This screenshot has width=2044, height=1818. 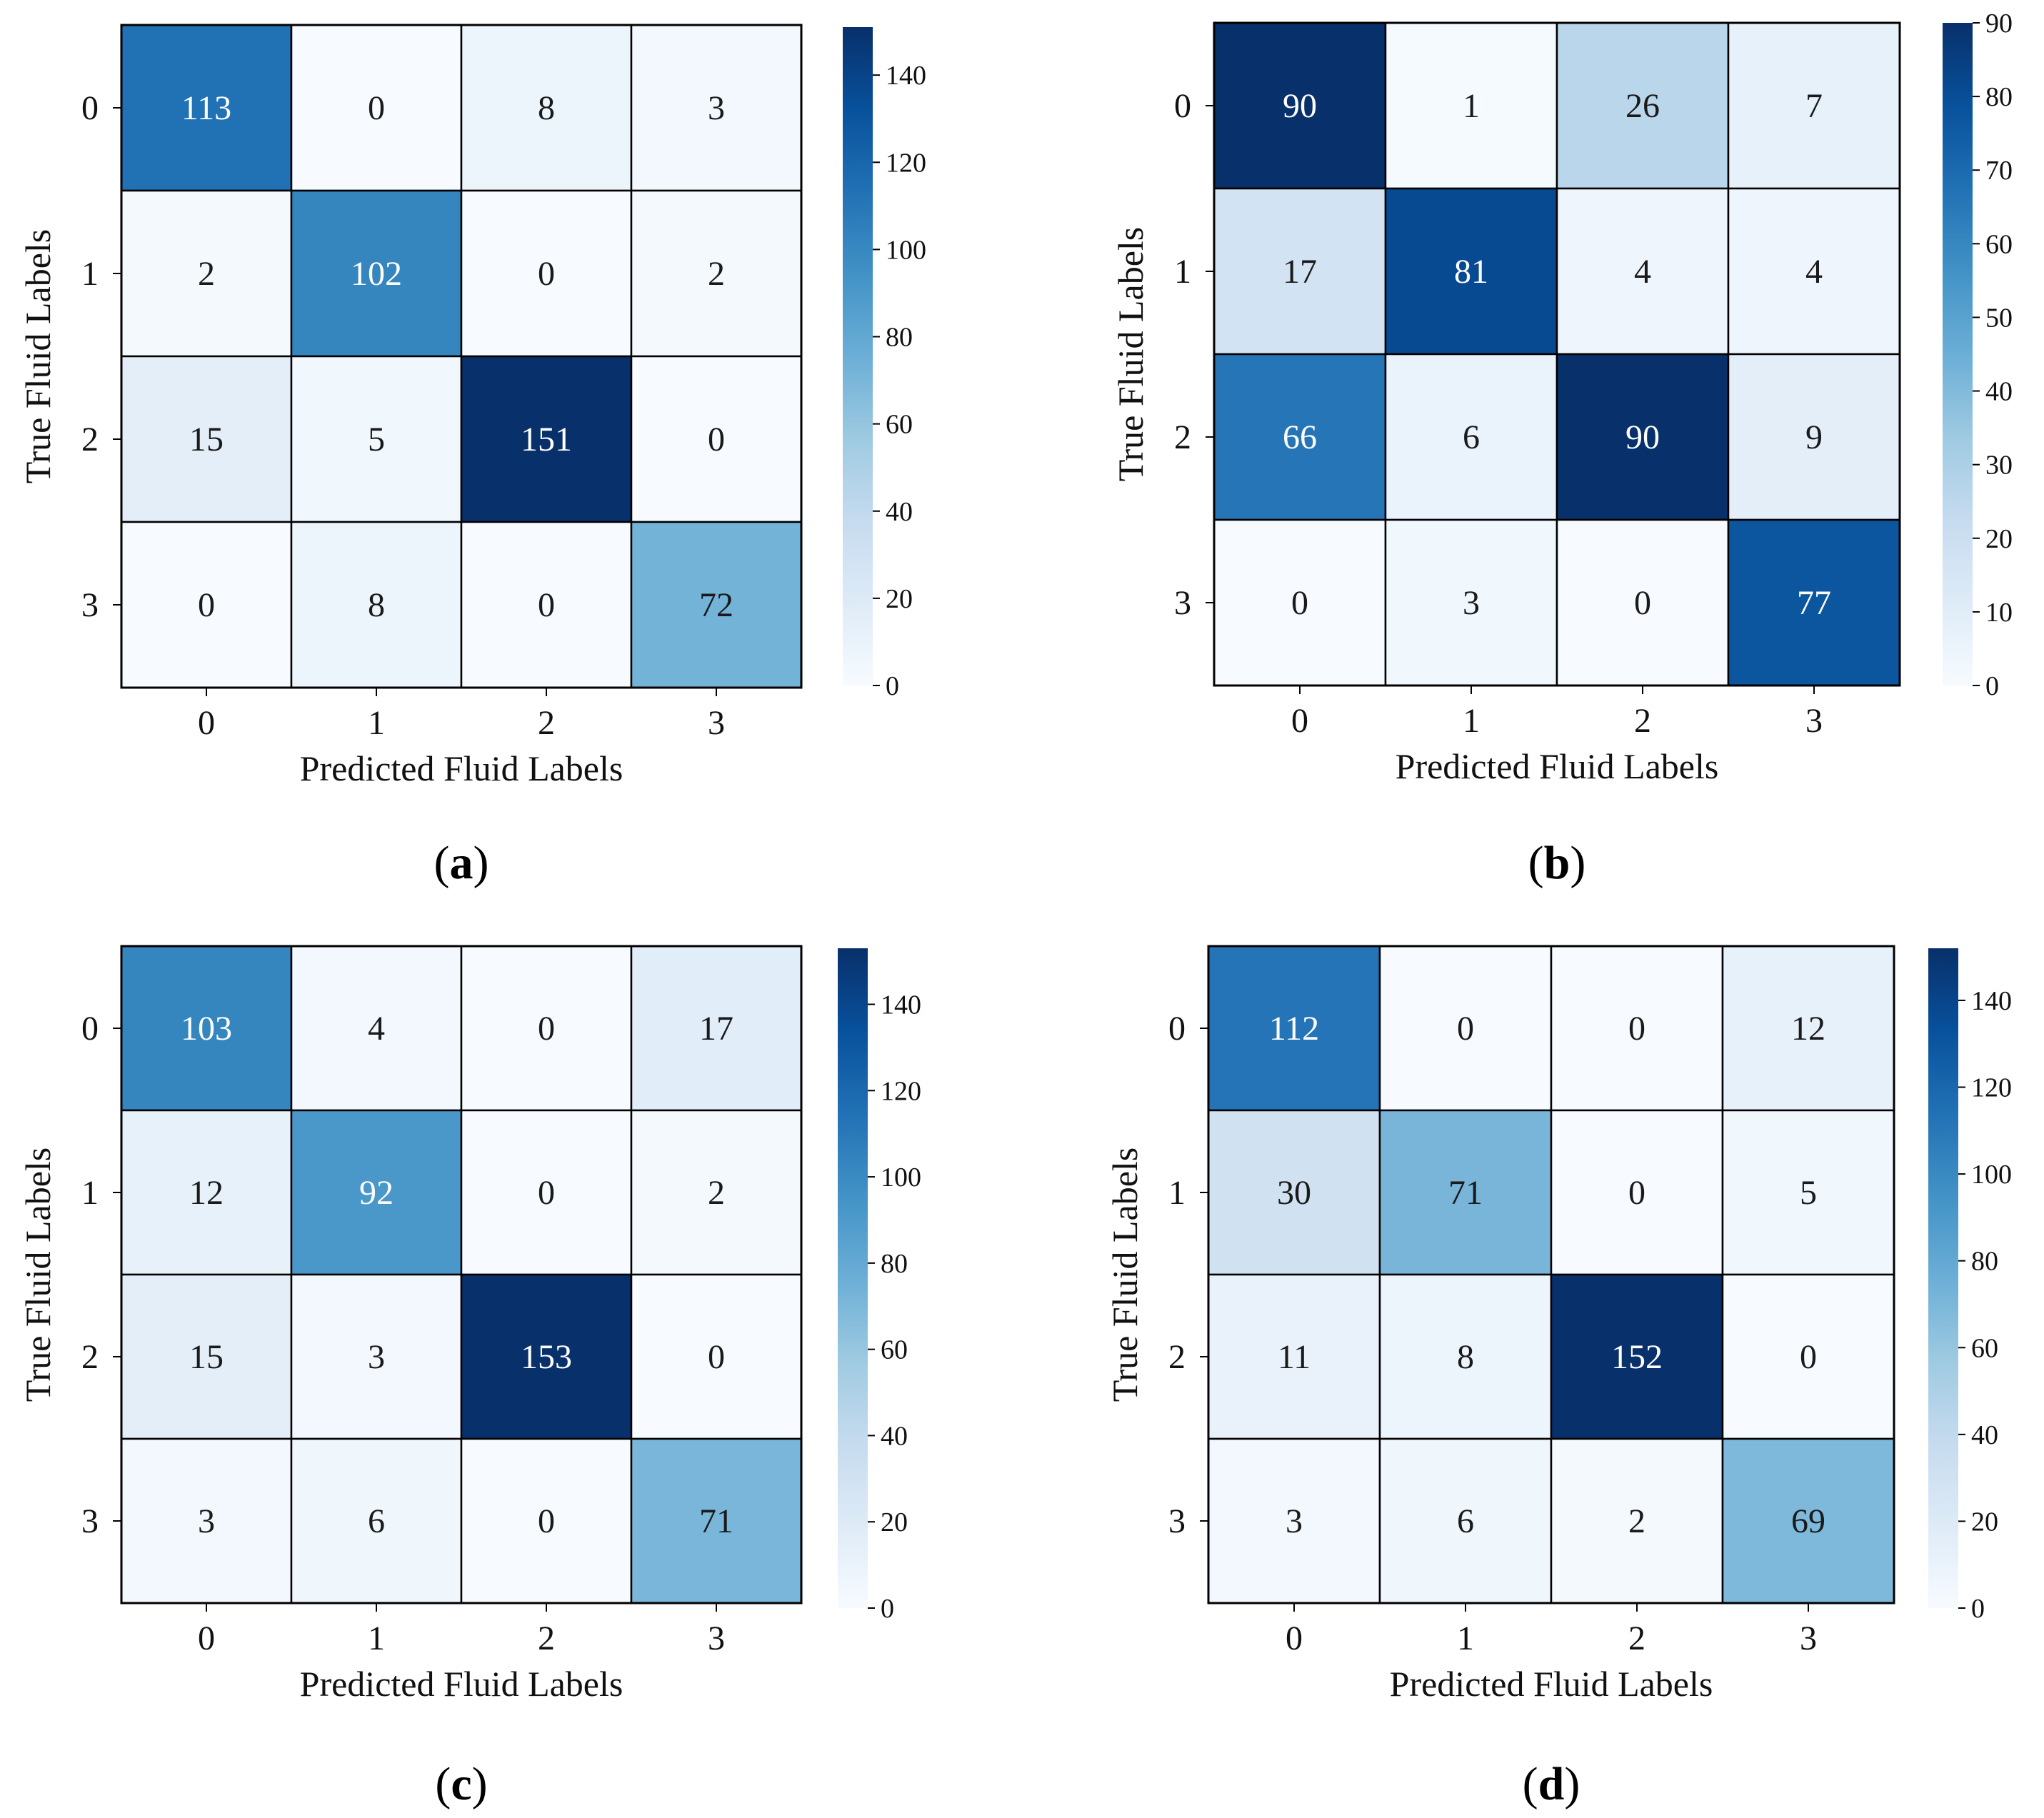 What do you see at coordinates (906, 163) in the screenshot?
I see `colorbar-tick-label: 120` at bounding box center [906, 163].